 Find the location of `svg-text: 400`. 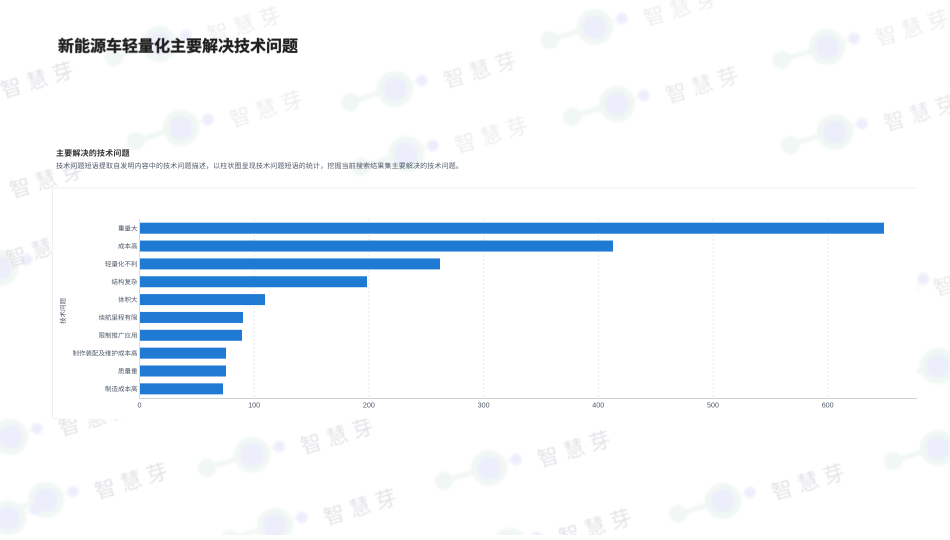

svg-text: 400 is located at coordinates (598, 405).